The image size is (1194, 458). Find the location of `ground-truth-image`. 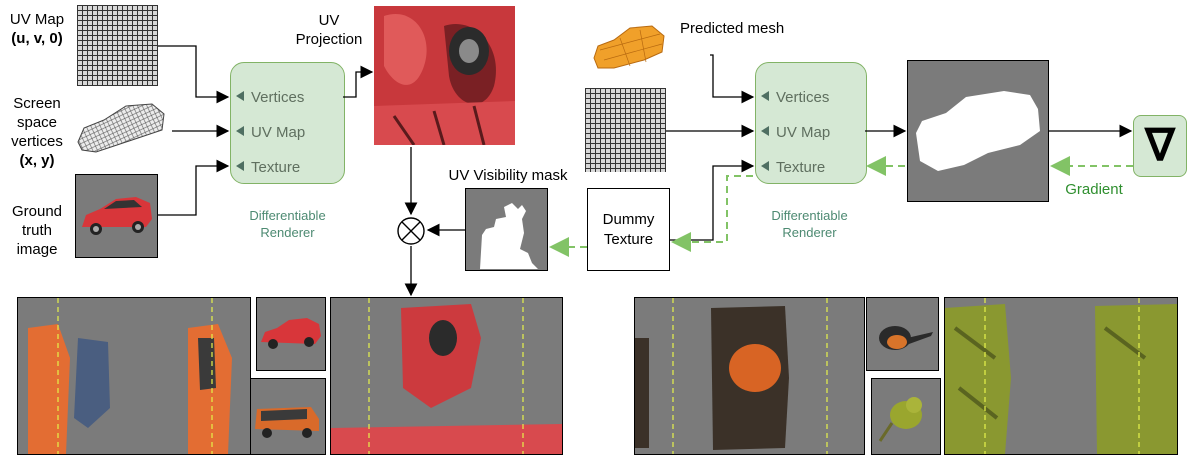

ground-truth-image is located at coordinates (116, 216).